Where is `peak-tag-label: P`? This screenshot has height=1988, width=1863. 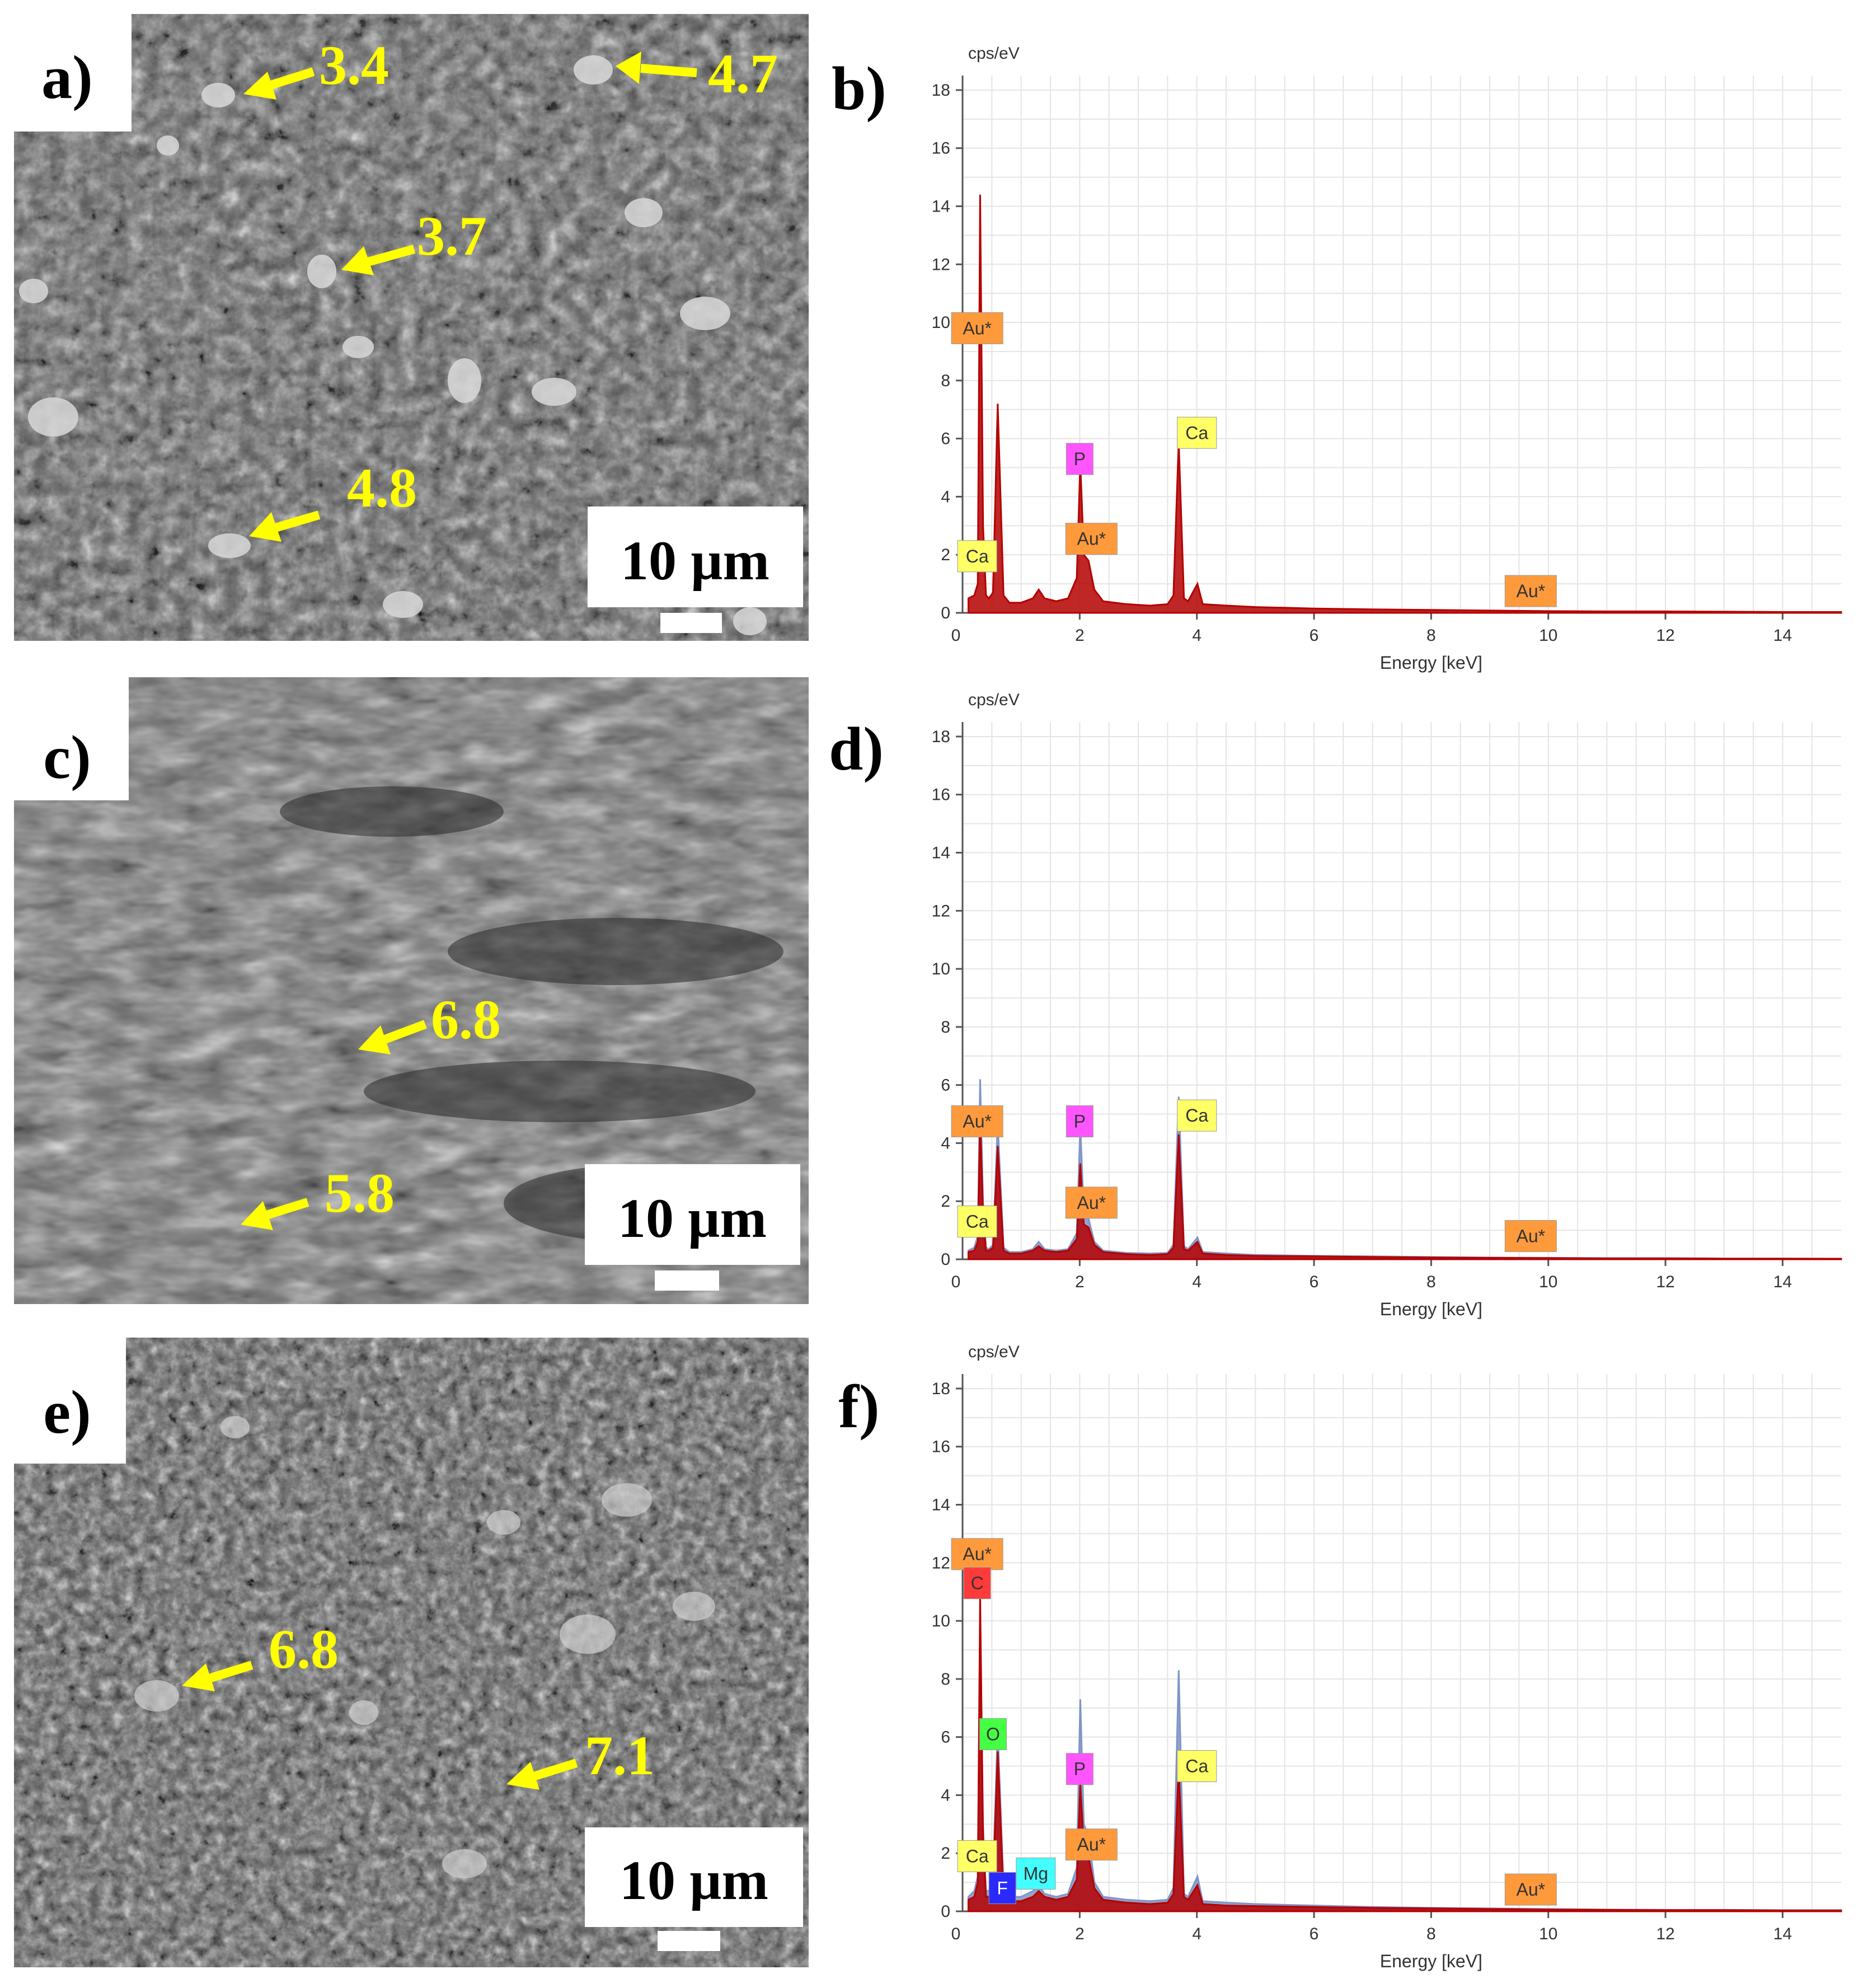
peak-tag-label: P is located at coordinates (1080, 1769).